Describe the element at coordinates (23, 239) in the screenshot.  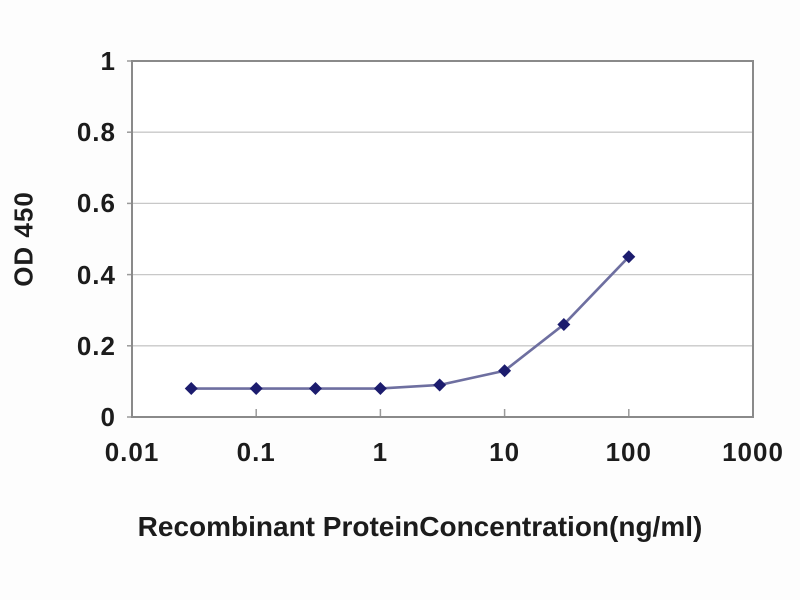
I see `y-axis-title: OD 450` at that location.